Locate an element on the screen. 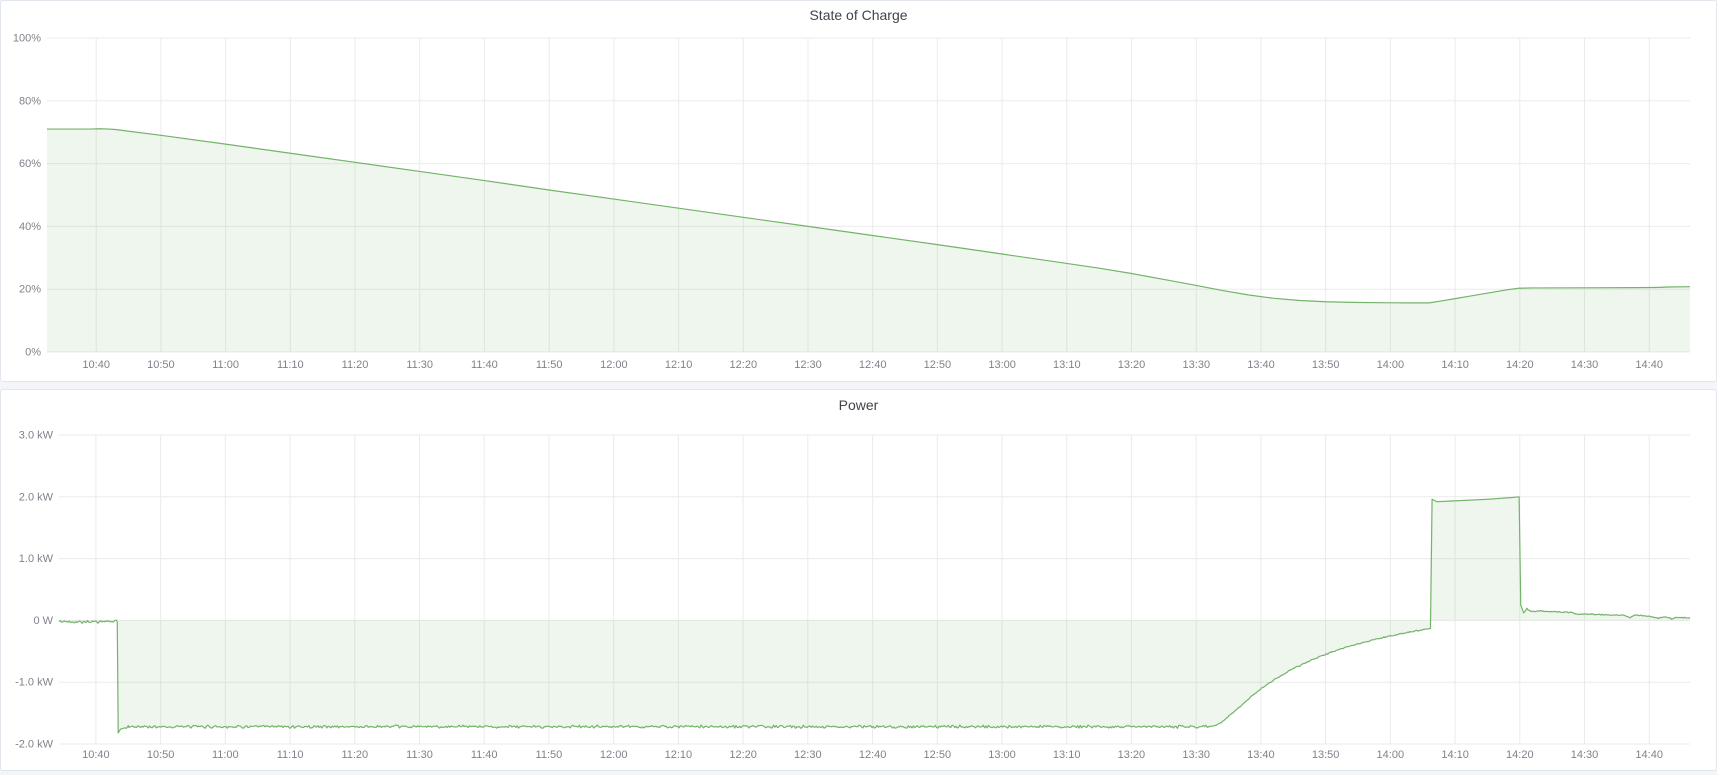 This screenshot has width=1717, height=775. y-tick-label: 2.0 kW is located at coordinates (36, 497).